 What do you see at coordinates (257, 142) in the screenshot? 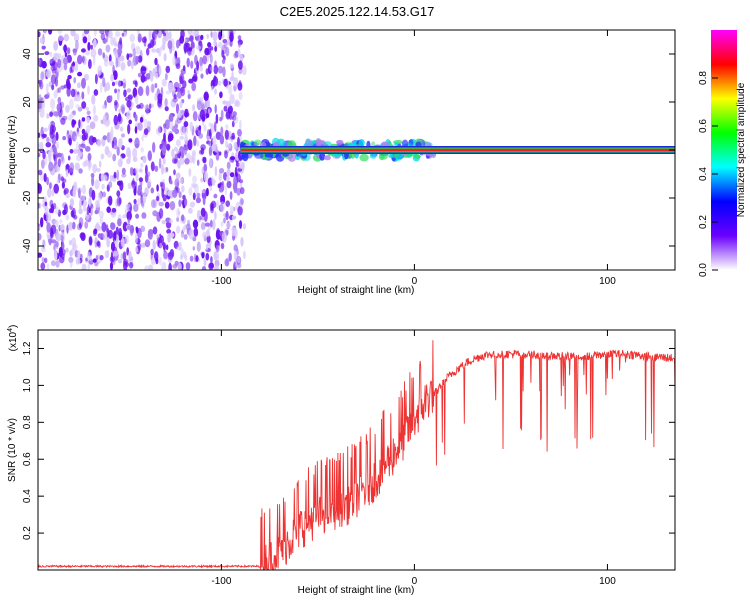
I see `signal-speckle` at bounding box center [257, 142].